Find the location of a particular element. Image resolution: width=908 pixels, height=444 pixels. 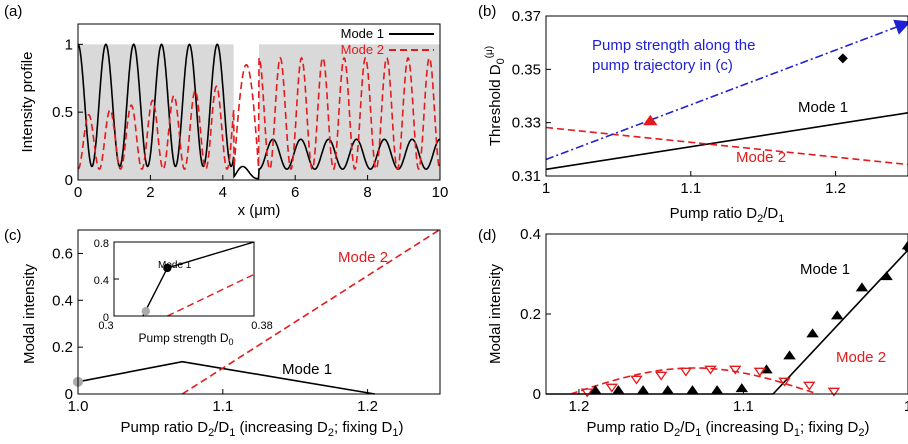

panel-a-frame is located at coordinates (259, 102).